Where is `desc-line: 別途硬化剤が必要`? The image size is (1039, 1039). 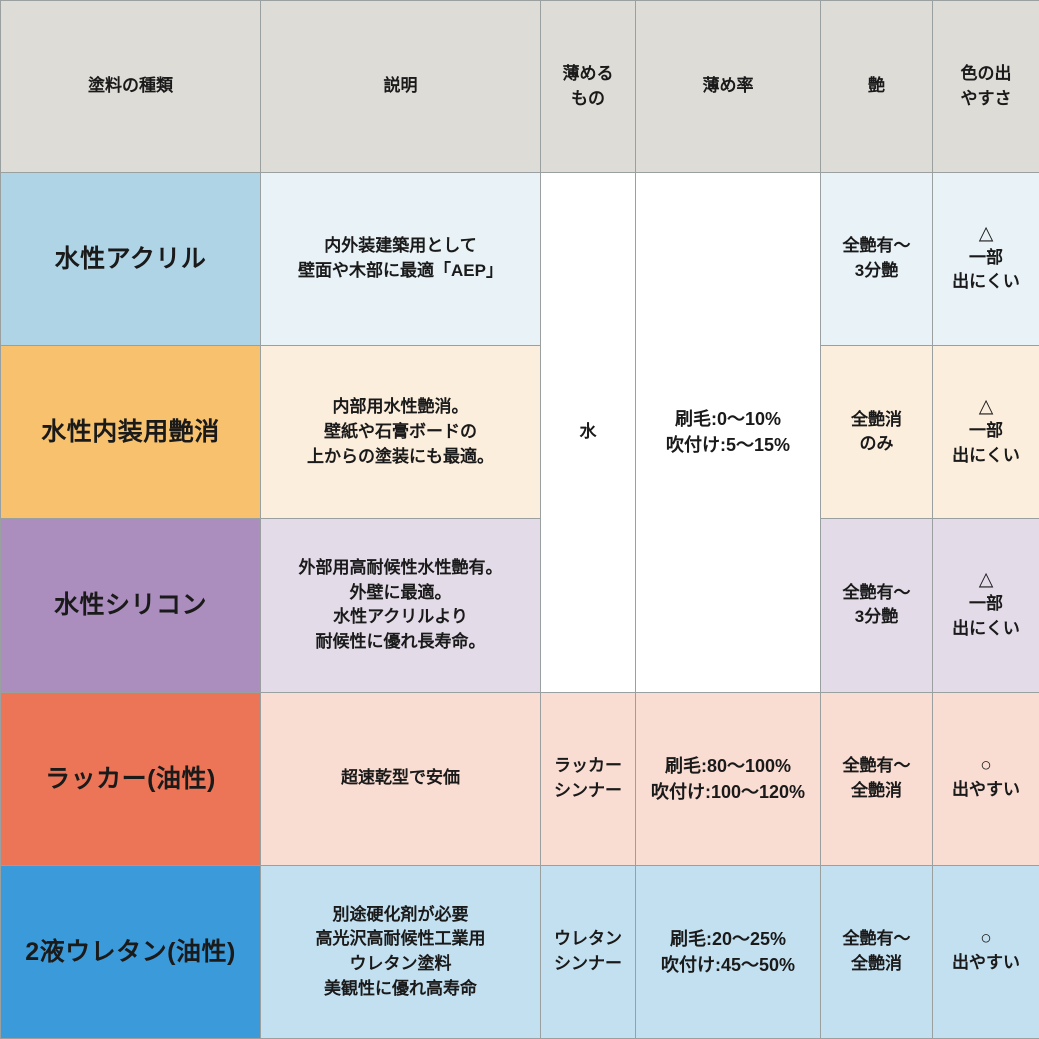 desc-line: 別途硬化剤が必要 is located at coordinates (400, 914).